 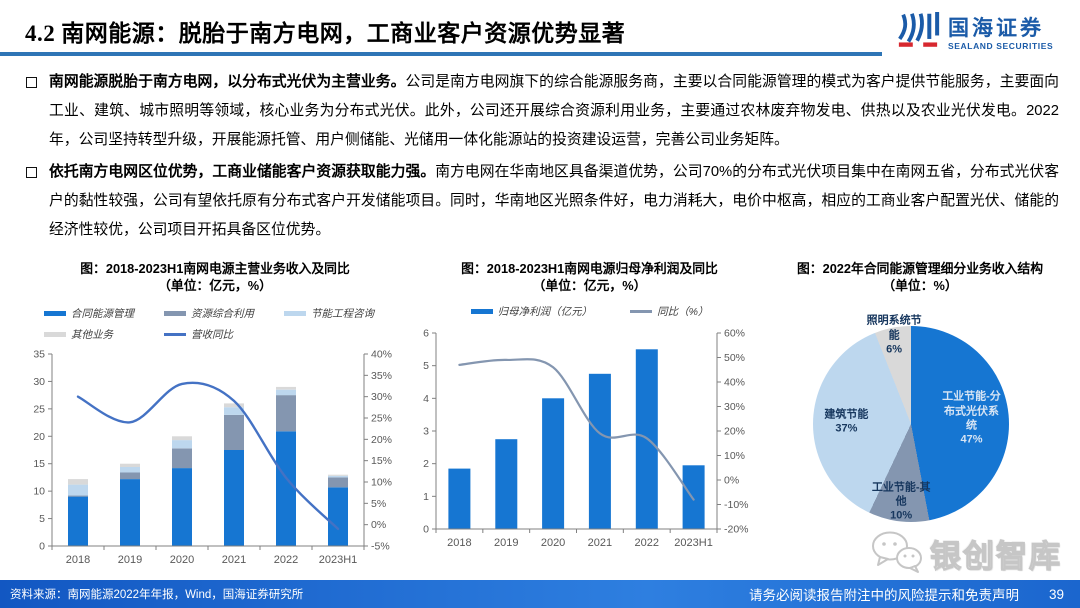 What do you see at coordinates (242, 172) in the screenshot?
I see `bullet-lead: 依托南方电网区位优势，工商业储能客户资源获取能力强。` at bounding box center [242, 172].